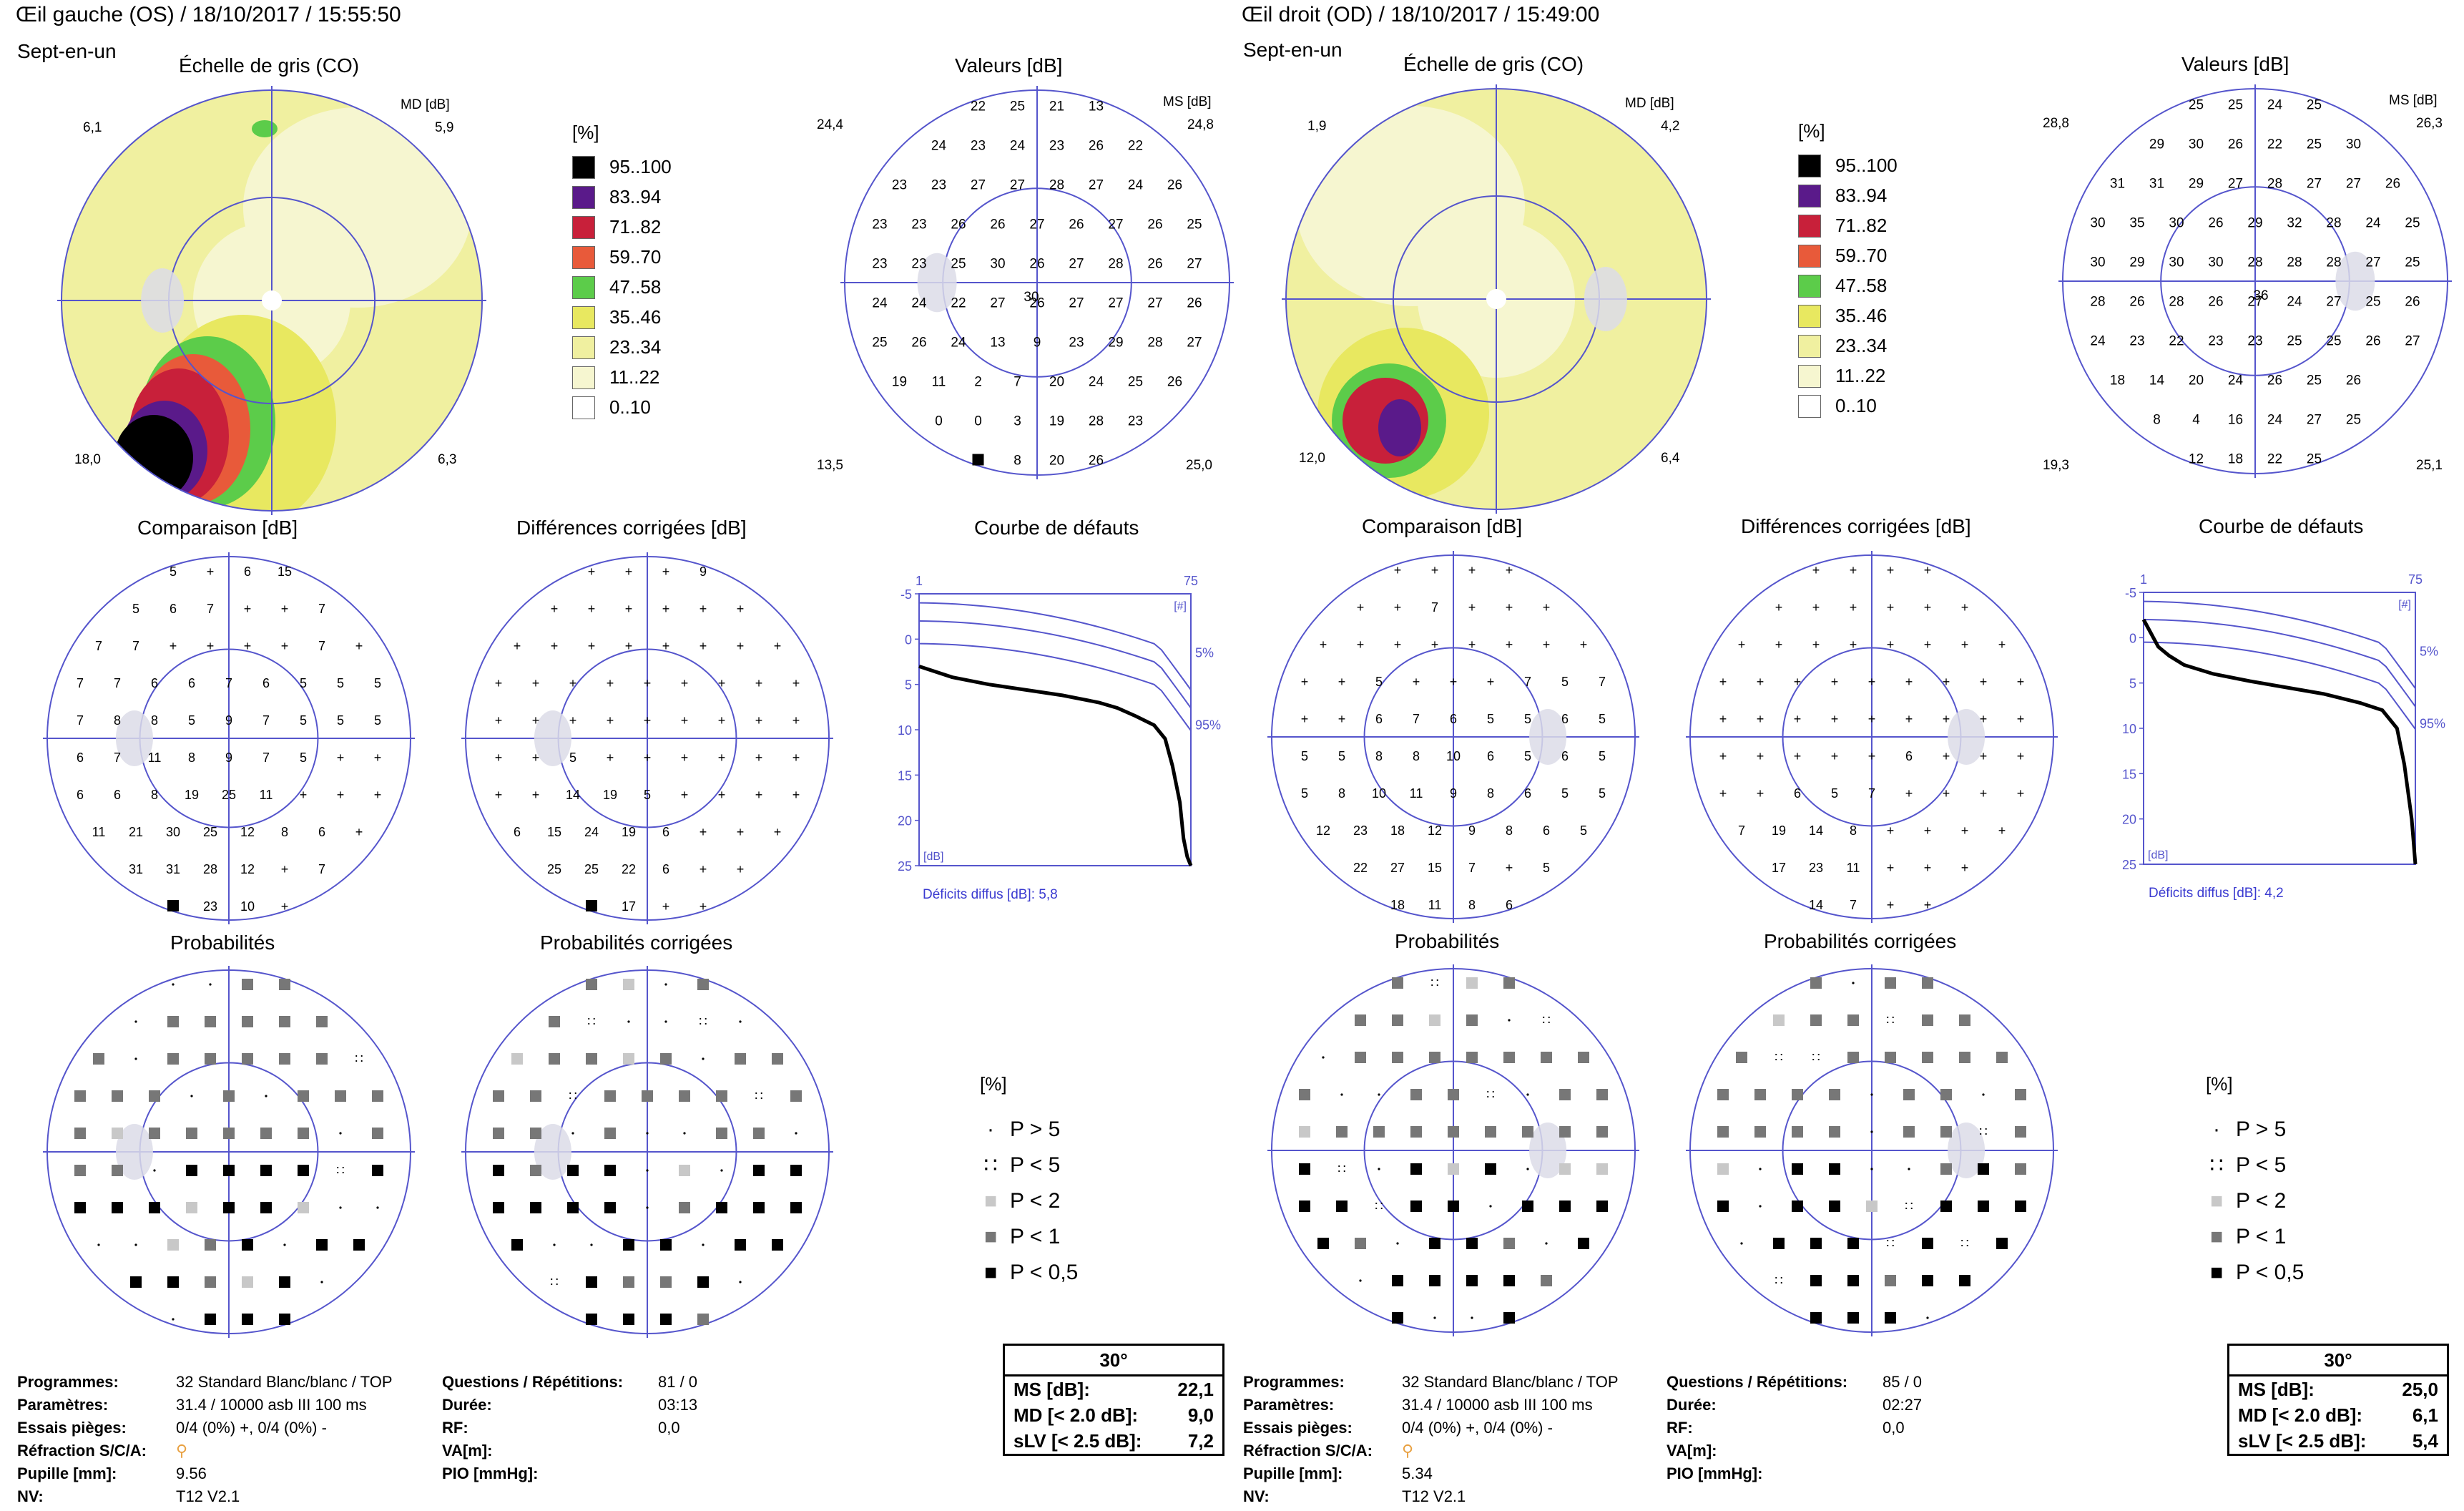 The width and height of the screenshot is (2464, 1511). Describe the element at coordinates (2429, 466) in the screenshot. I see `right-val-br: 25,1` at that location.